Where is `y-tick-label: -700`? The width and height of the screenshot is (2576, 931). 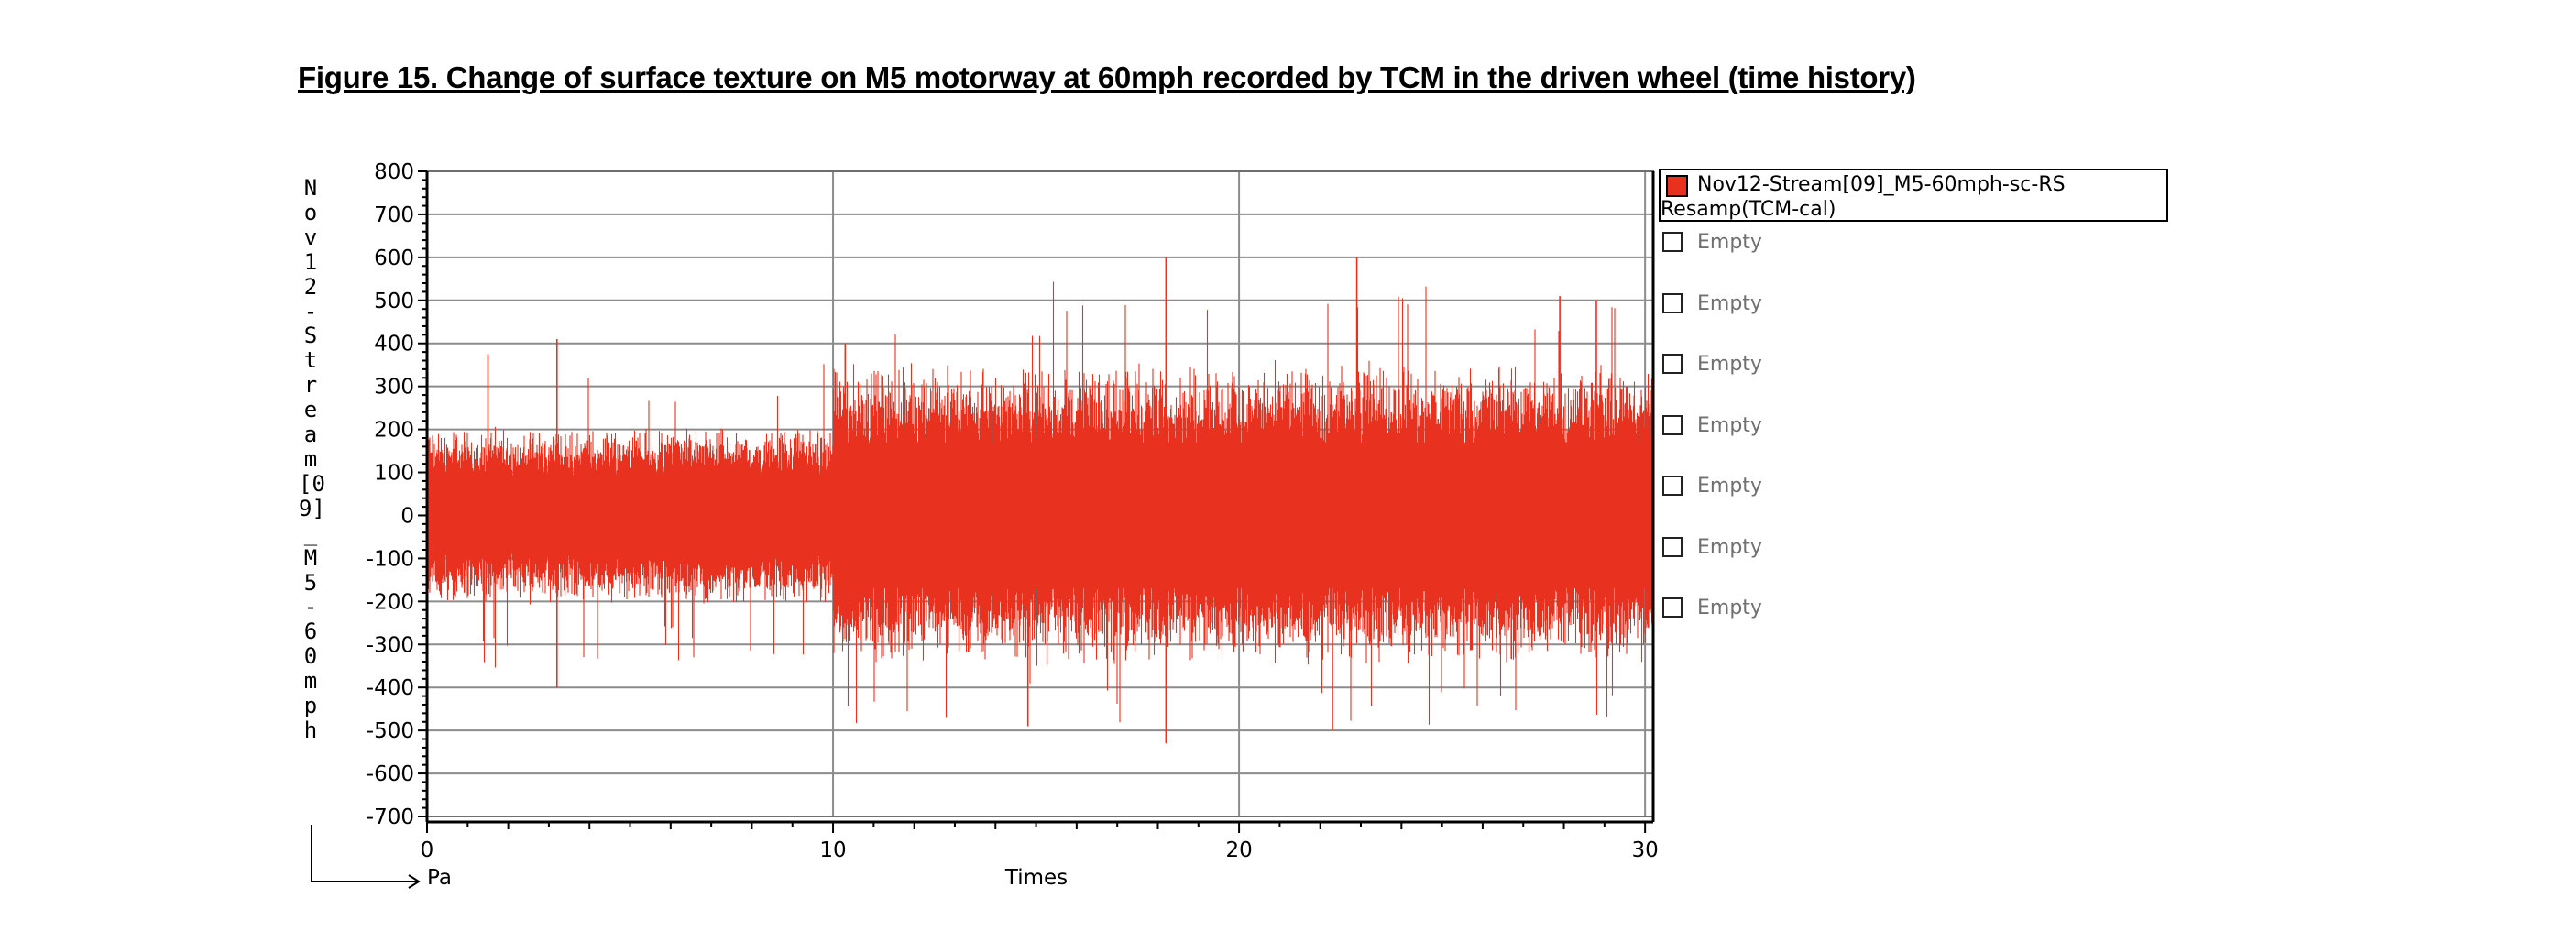 y-tick-label: -700 is located at coordinates (390, 817).